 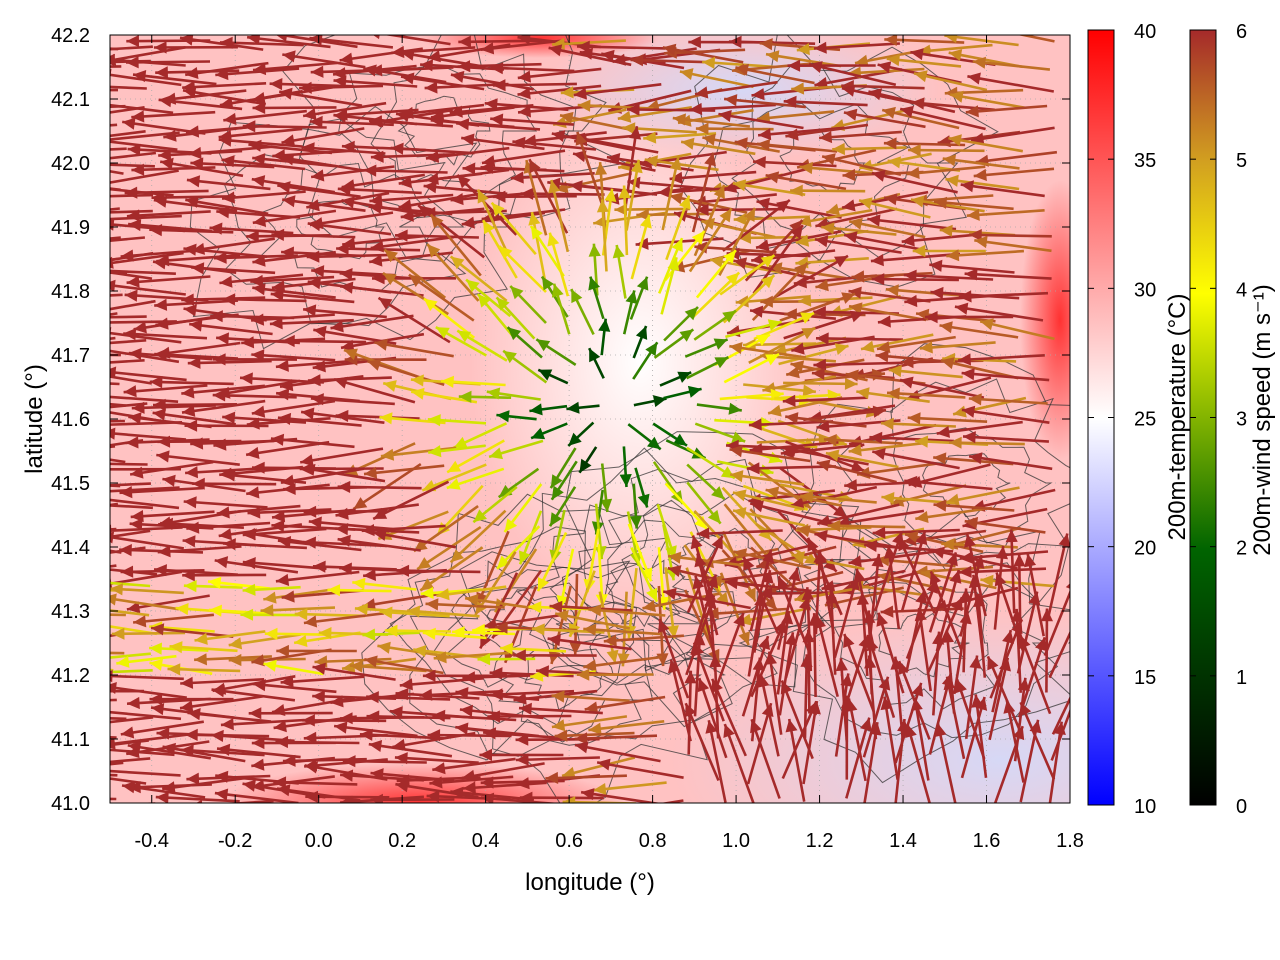 I want to click on y-tick-label: 41.7, so click(x=70, y=356).